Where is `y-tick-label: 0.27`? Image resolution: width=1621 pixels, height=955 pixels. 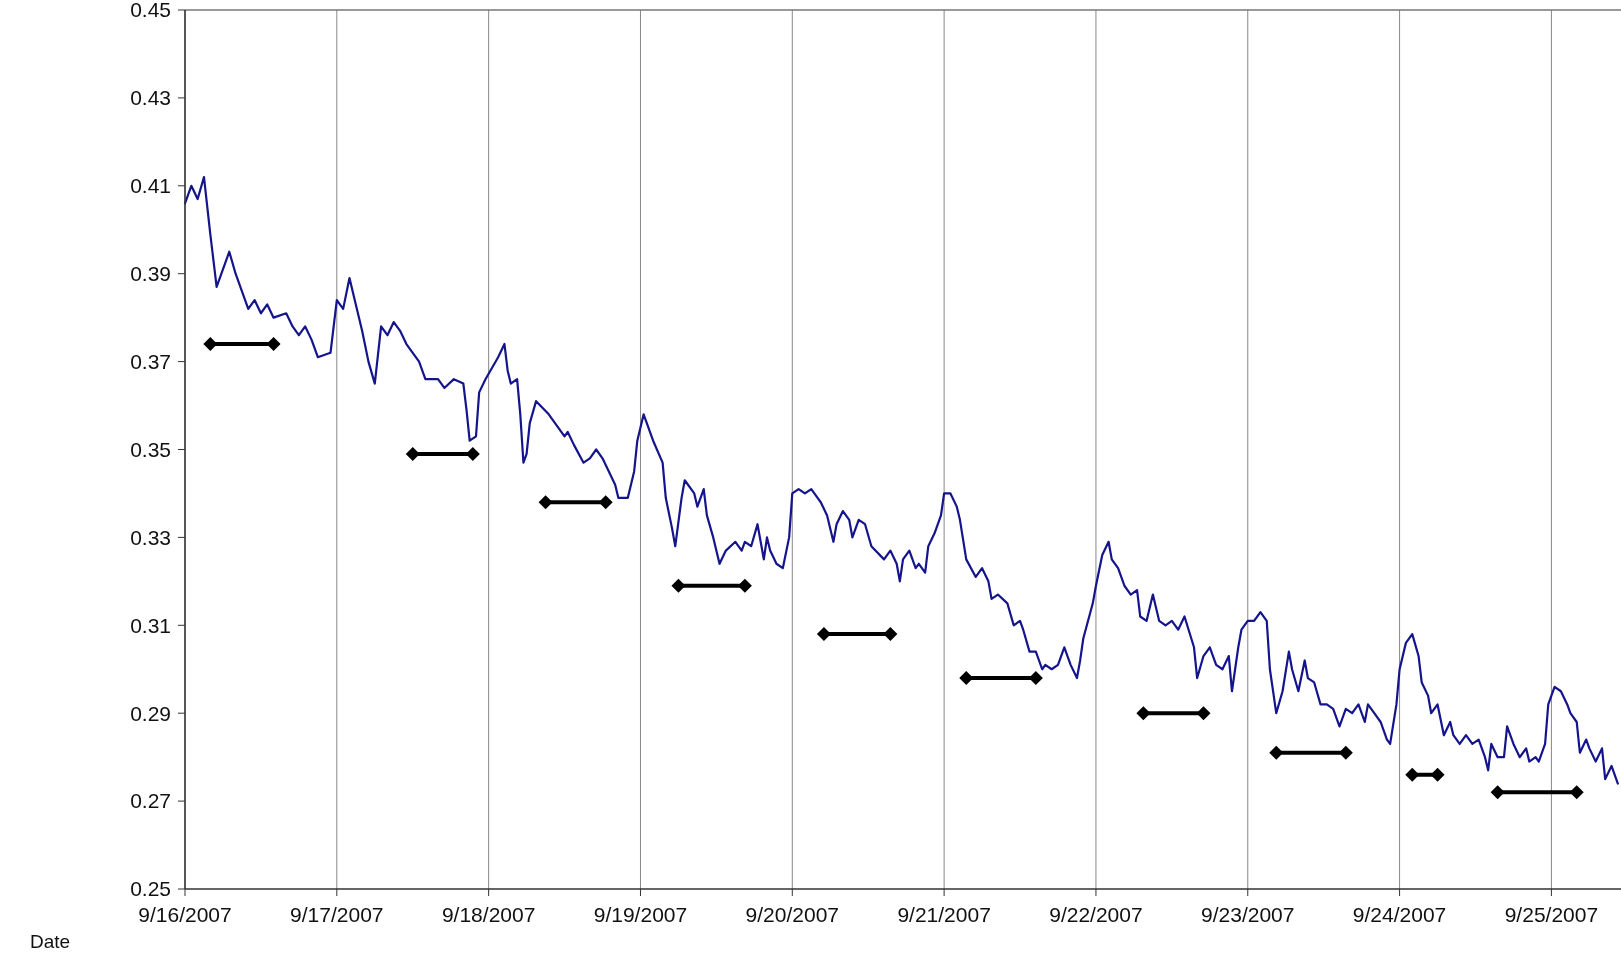
y-tick-label: 0.27 is located at coordinates (150, 801).